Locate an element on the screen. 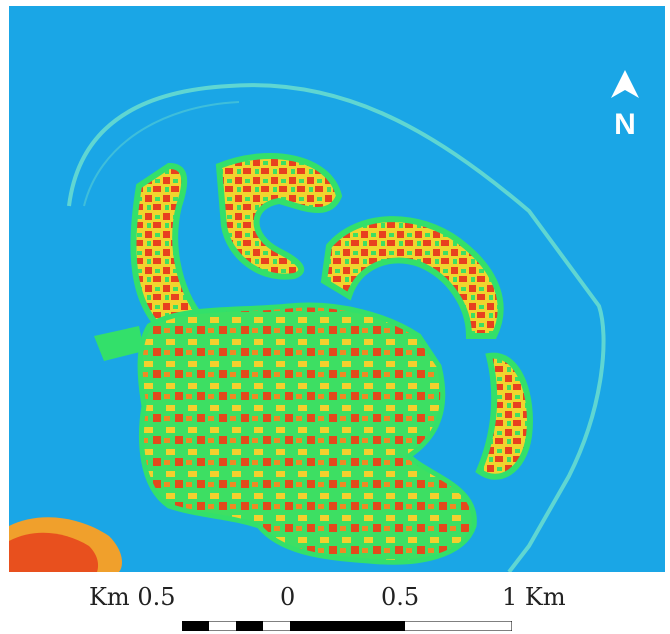 Image resolution: width=670 pixels, height=634 pixels. scale-bar is located at coordinates (347, 626).